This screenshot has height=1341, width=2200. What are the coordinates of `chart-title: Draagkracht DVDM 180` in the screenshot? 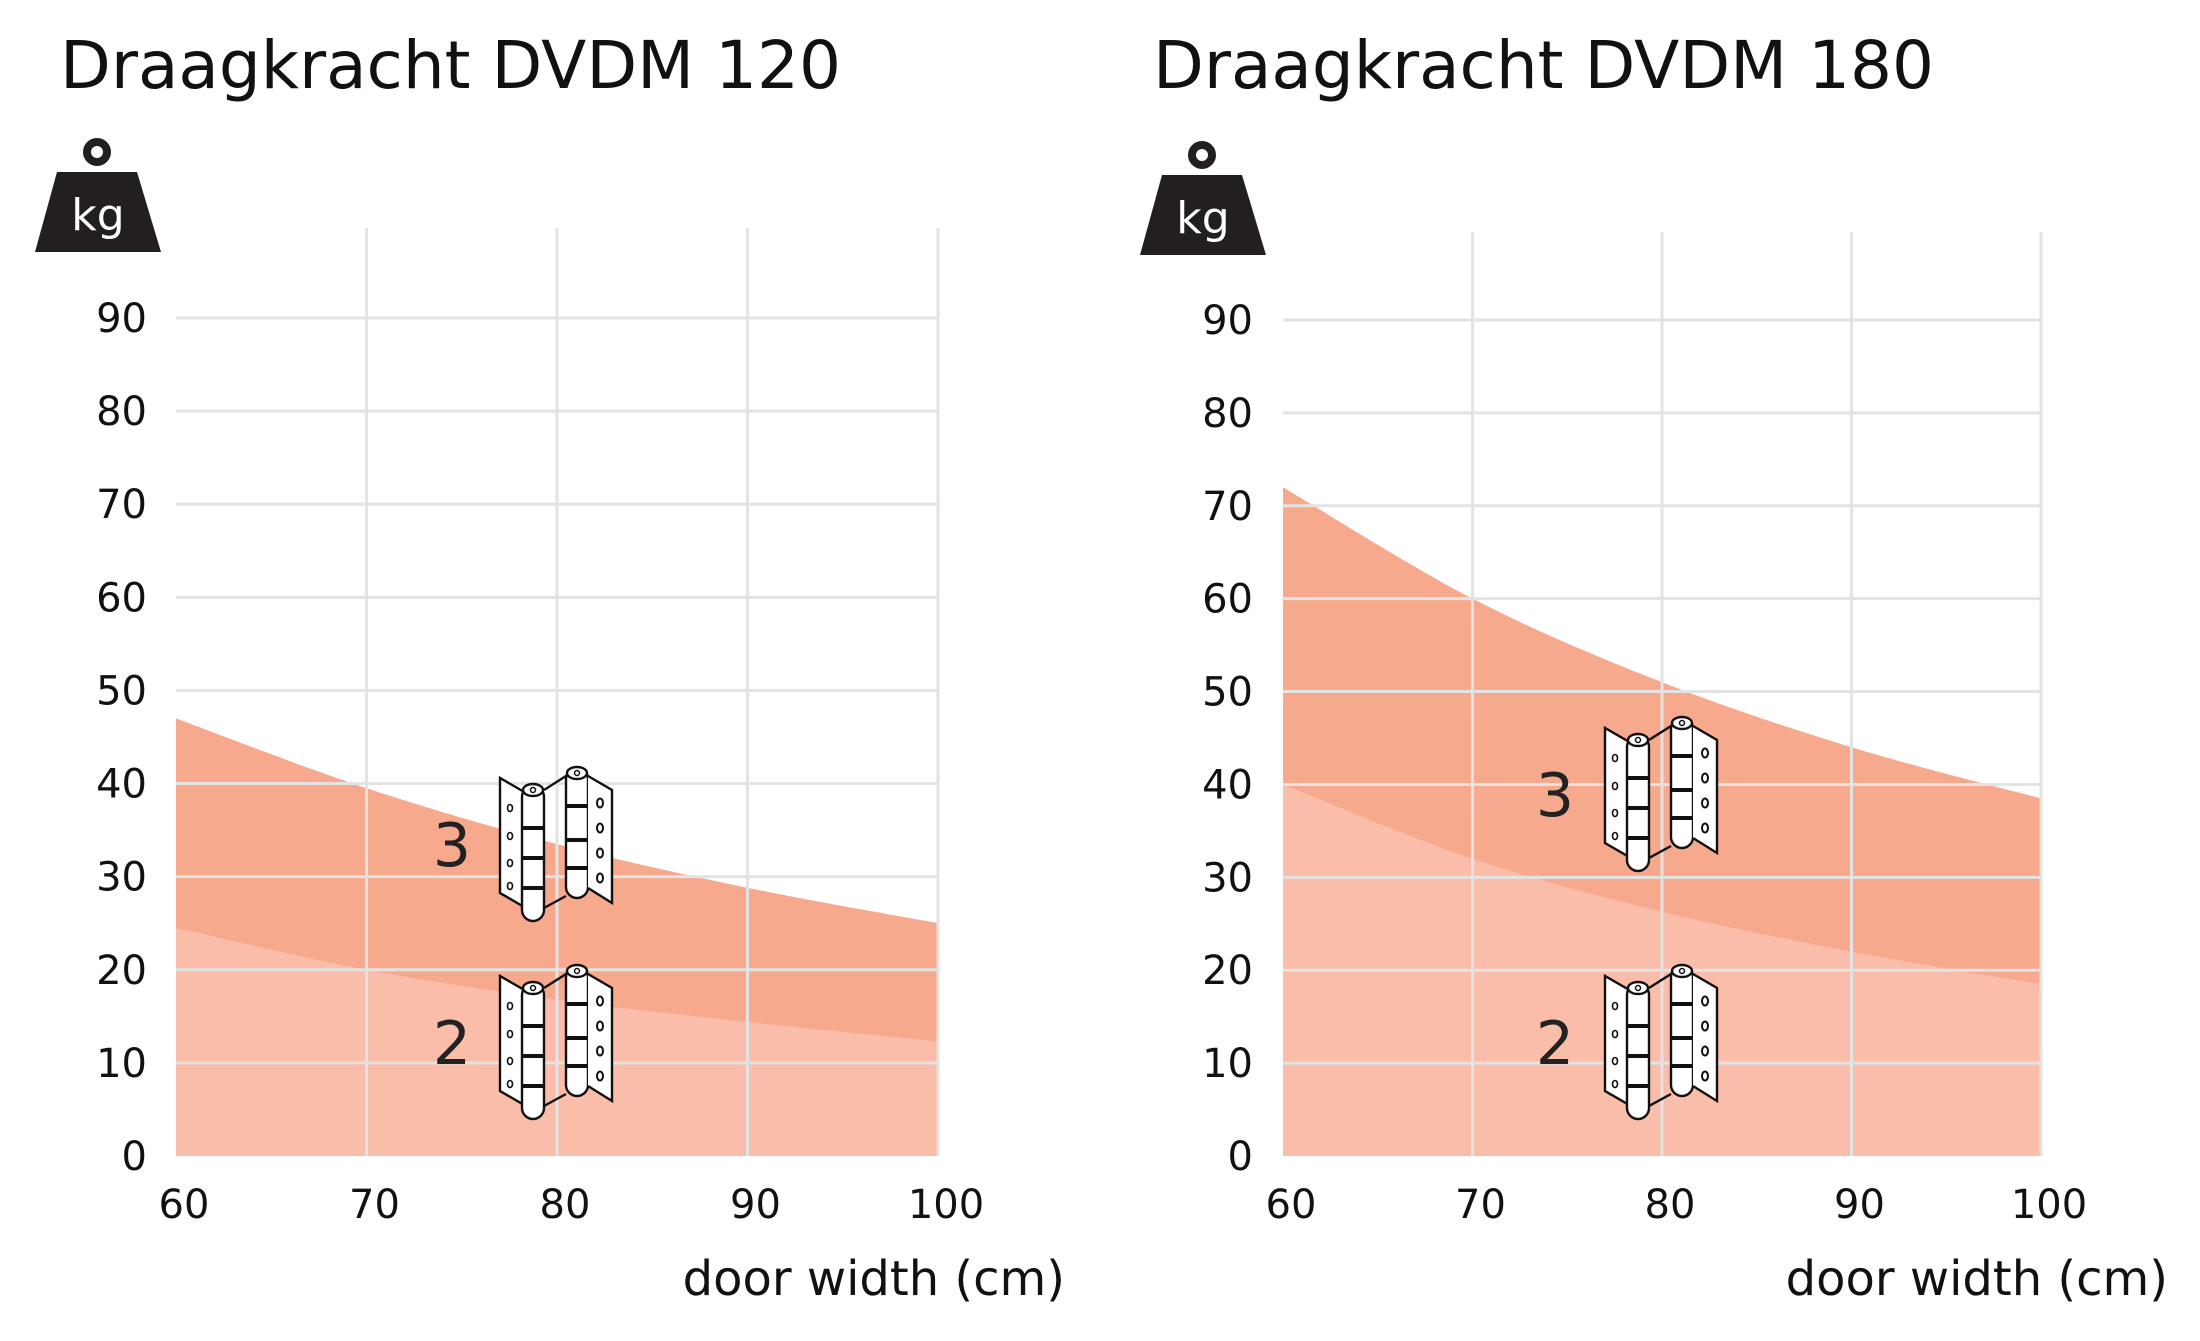 It's located at (1543, 65).